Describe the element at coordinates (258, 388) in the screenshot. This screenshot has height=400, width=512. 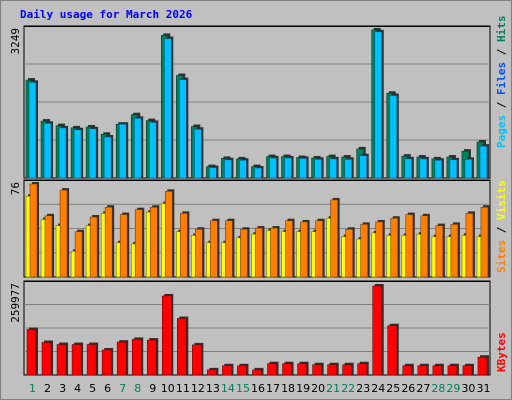
I see `x-tick-label: 16` at that location.